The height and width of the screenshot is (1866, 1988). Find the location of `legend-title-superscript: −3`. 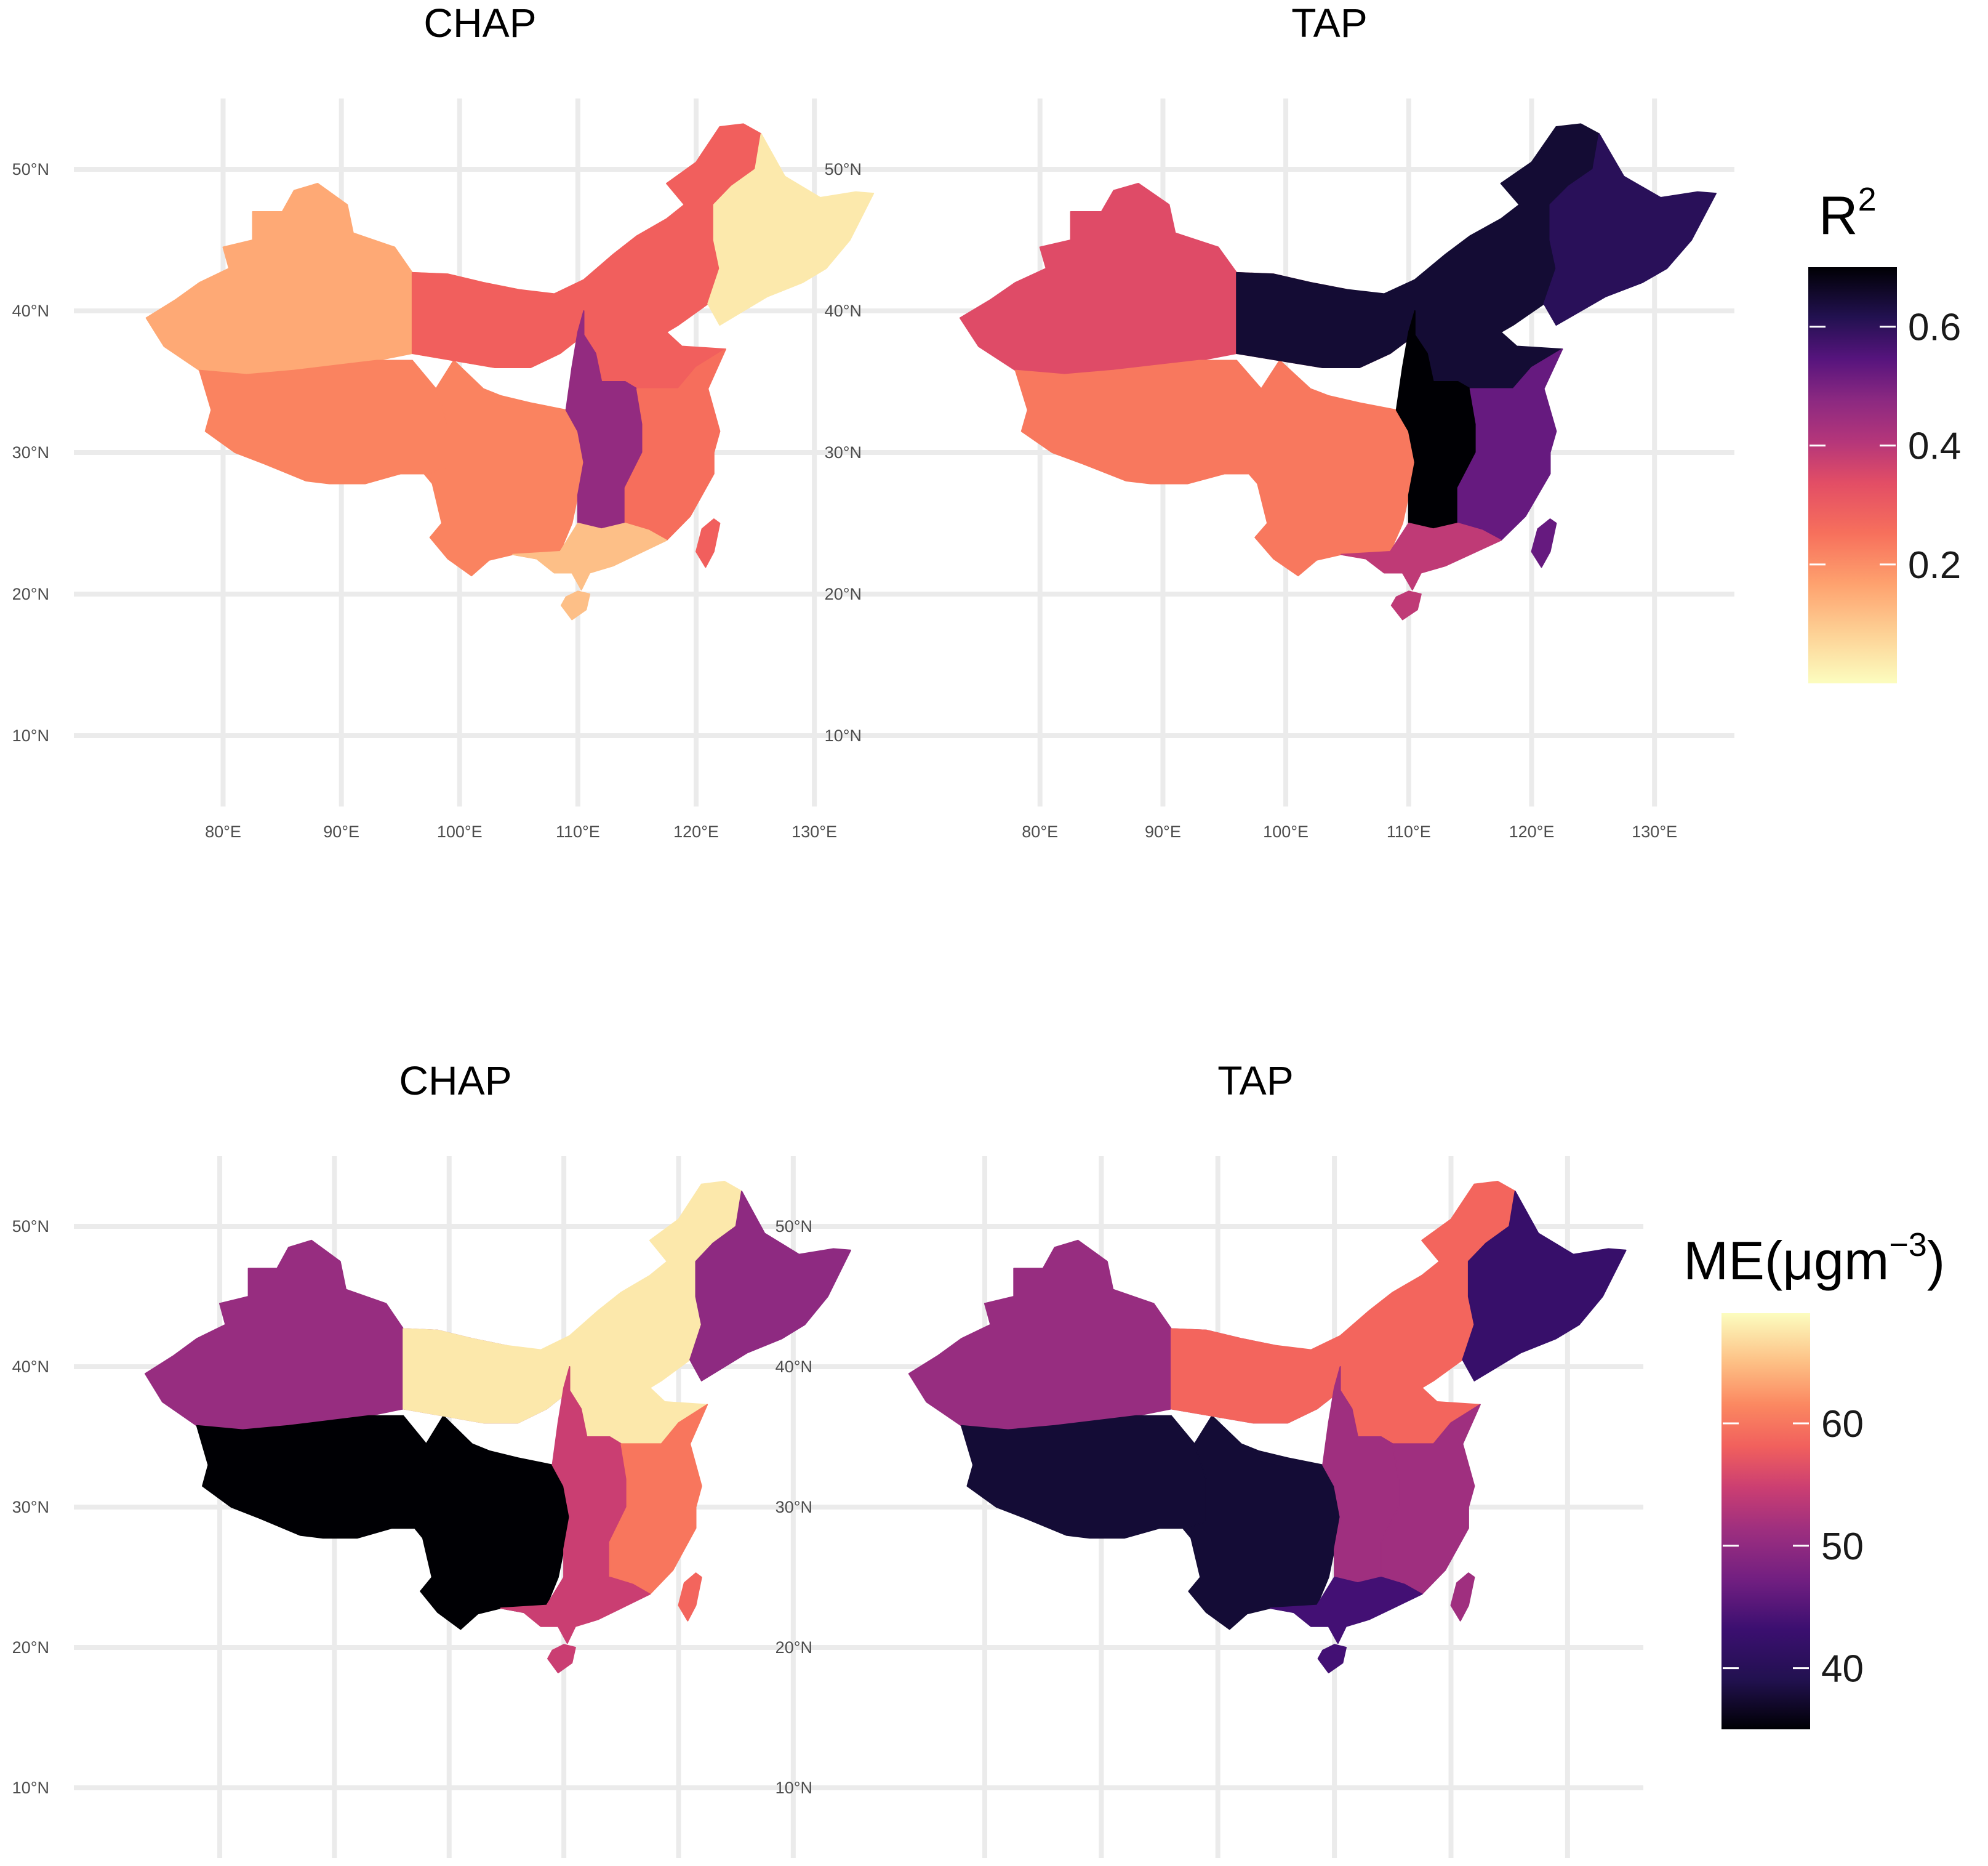

legend-title-superscript: −3 is located at coordinates (1908, 1244).